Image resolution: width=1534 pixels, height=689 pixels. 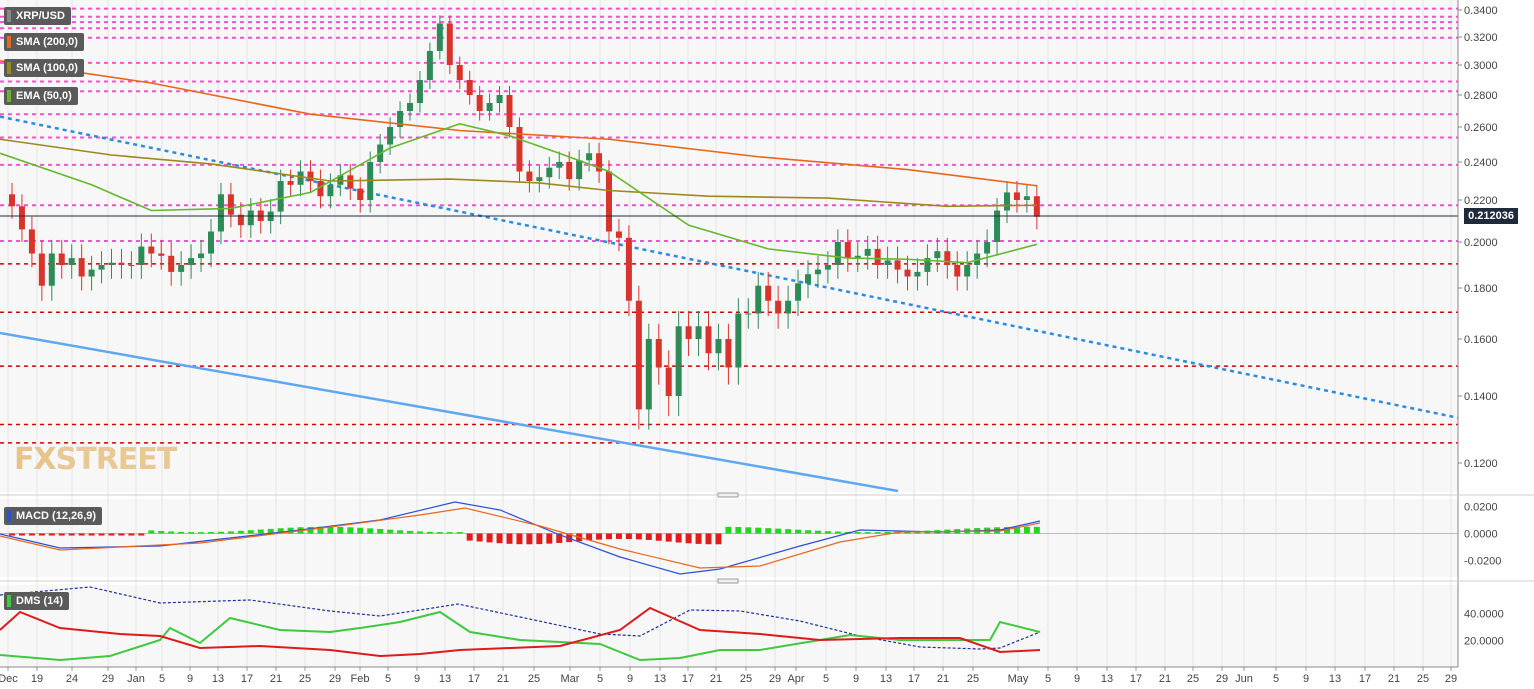 I want to click on dms-text: DMS (14), so click(x=40, y=601).